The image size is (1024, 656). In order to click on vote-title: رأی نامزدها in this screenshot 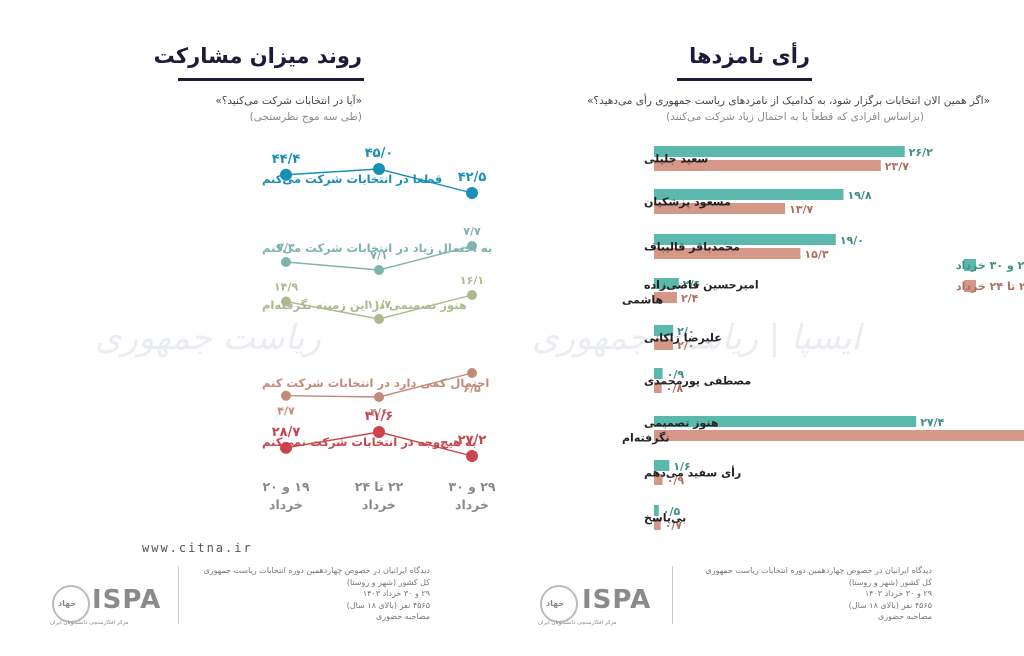, I will do `click(749, 56)`.